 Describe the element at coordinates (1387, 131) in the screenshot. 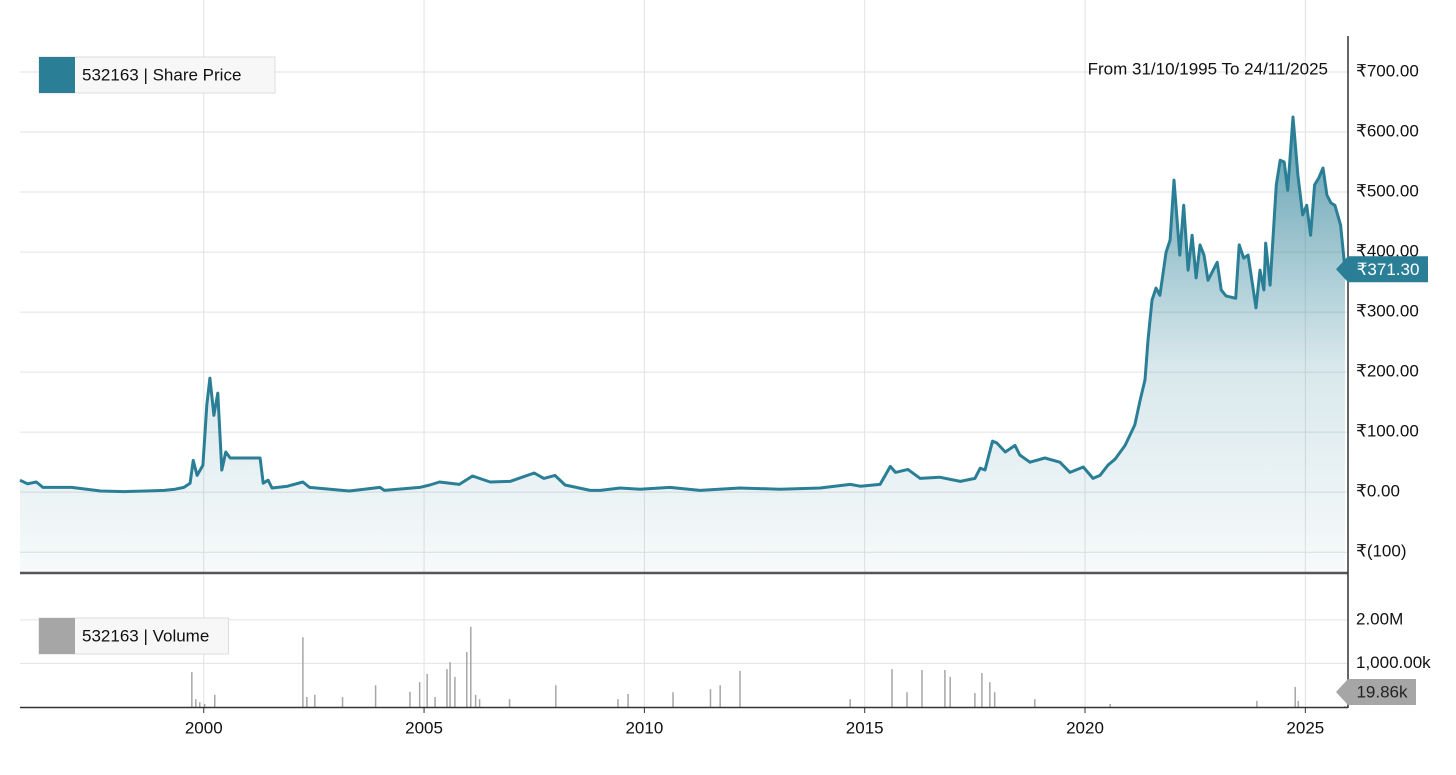

I see `y-tick-label: ₹600.00` at that location.